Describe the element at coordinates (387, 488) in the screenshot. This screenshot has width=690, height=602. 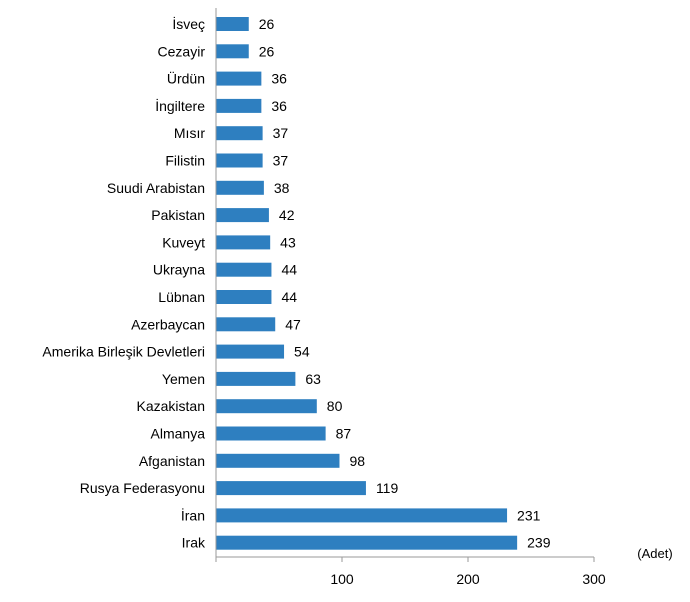
I see `value-label: 119` at that location.